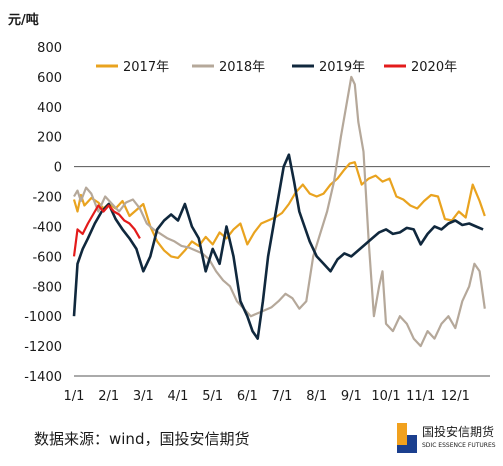  What do you see at coordinates (47, 257) in the screenshot?
I see `y-tick-label: -600` at bounding box center [47, 257].